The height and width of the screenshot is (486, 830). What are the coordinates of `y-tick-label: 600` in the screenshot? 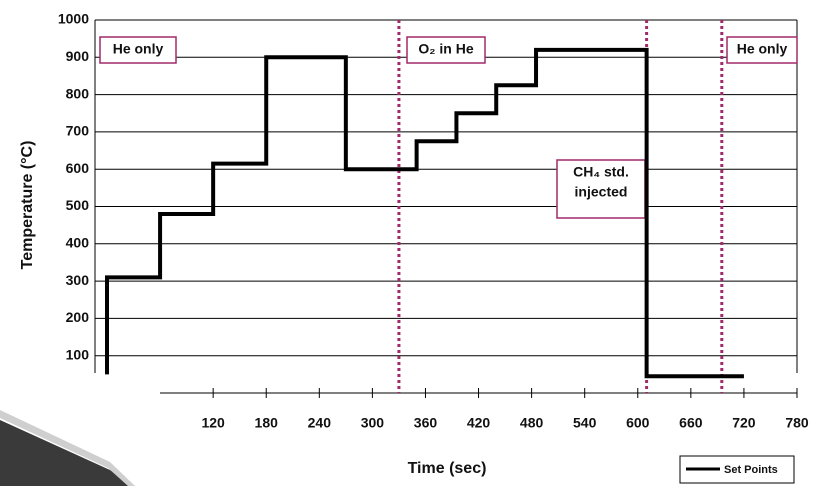 It's located at (78, 168).